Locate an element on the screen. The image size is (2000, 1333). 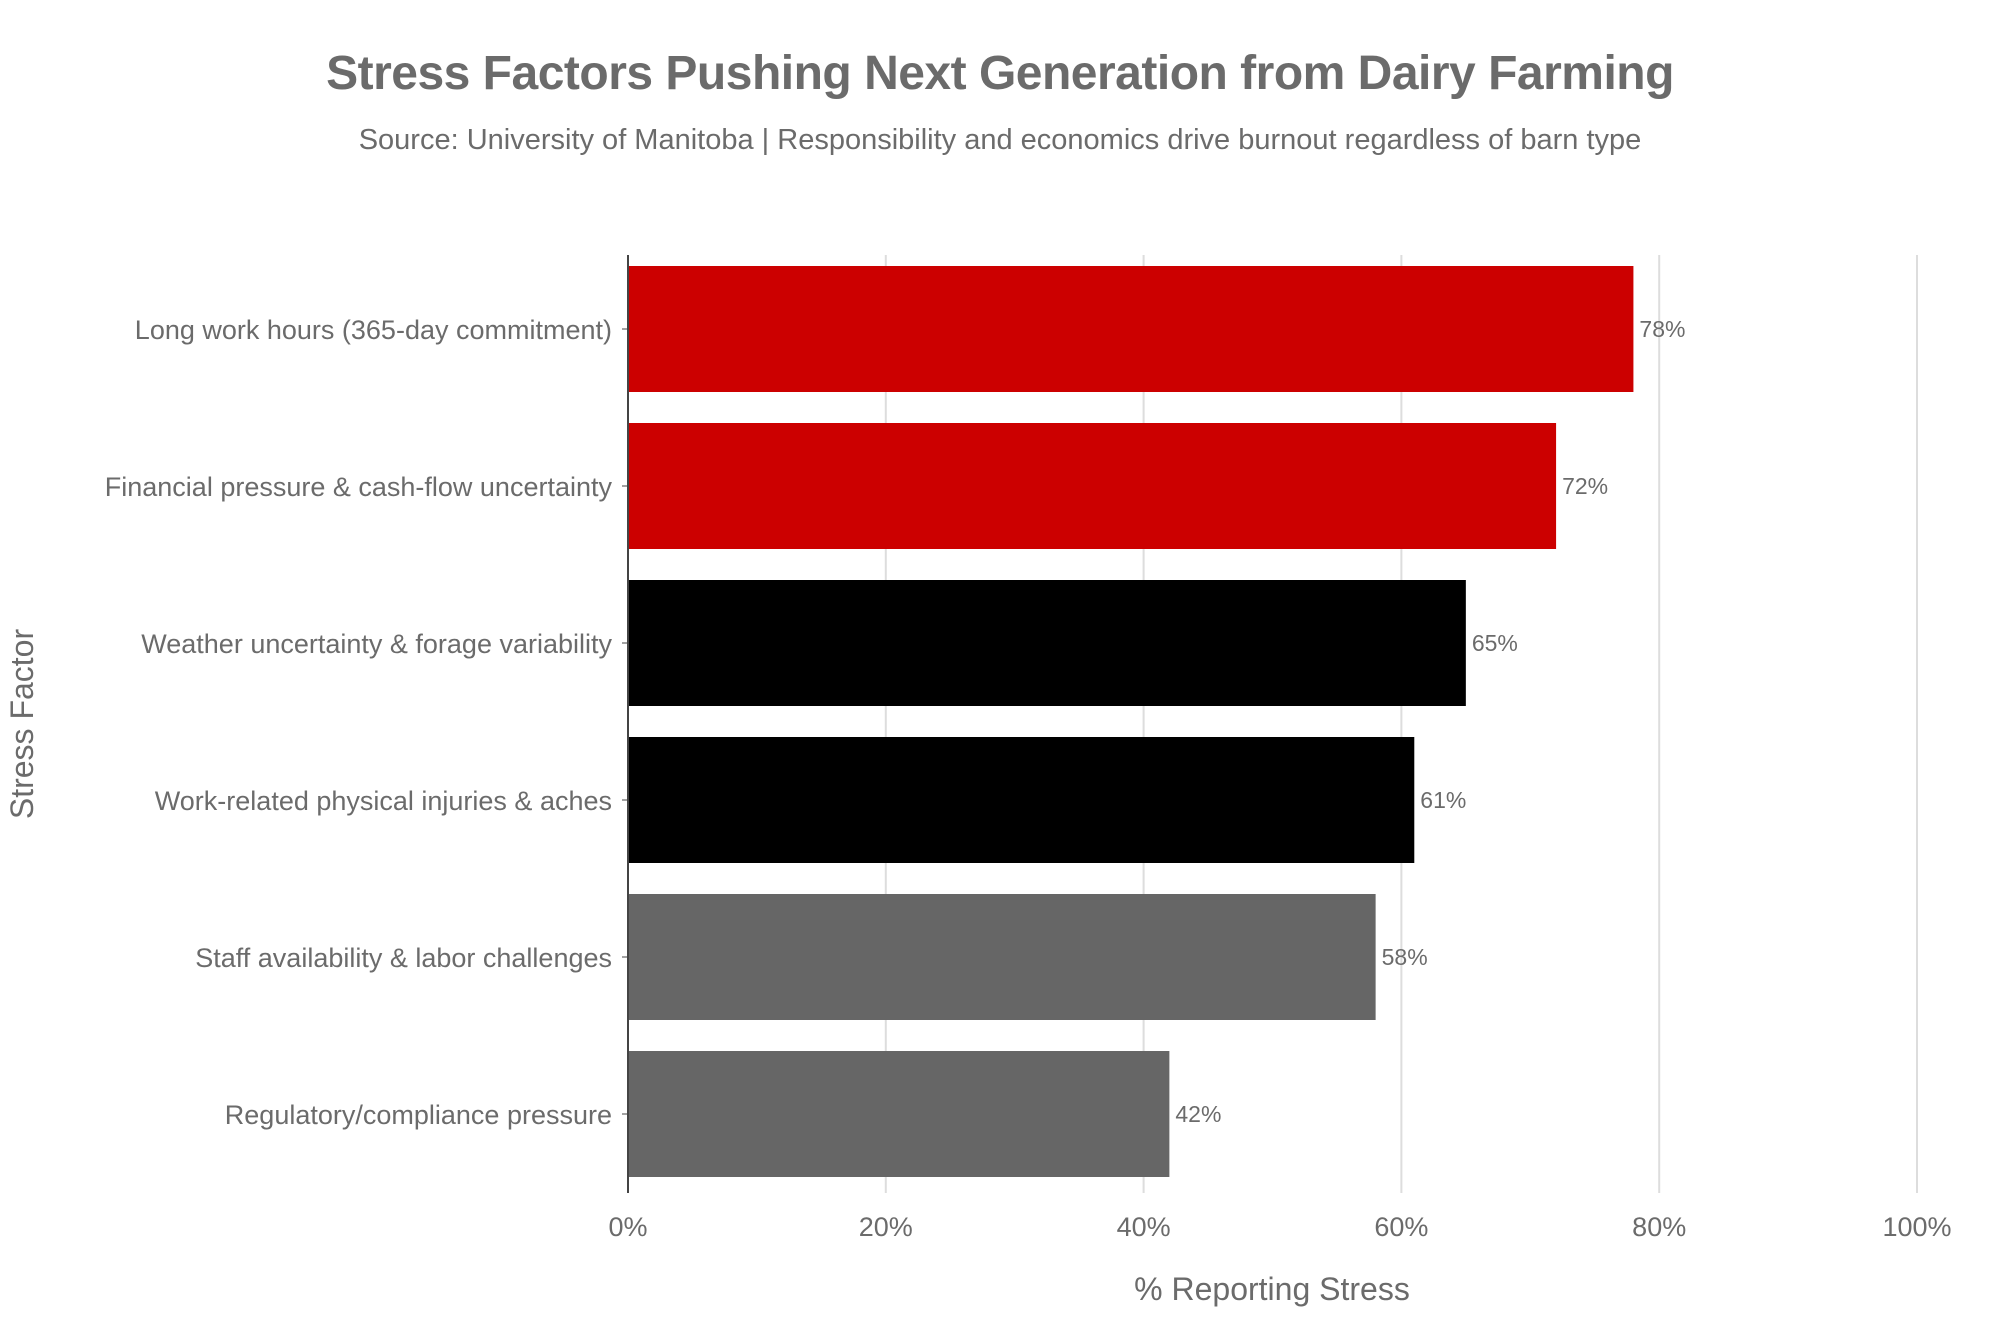
y-category-label: Regulatory/compliance pressure is located at coordinates (418, 1115).